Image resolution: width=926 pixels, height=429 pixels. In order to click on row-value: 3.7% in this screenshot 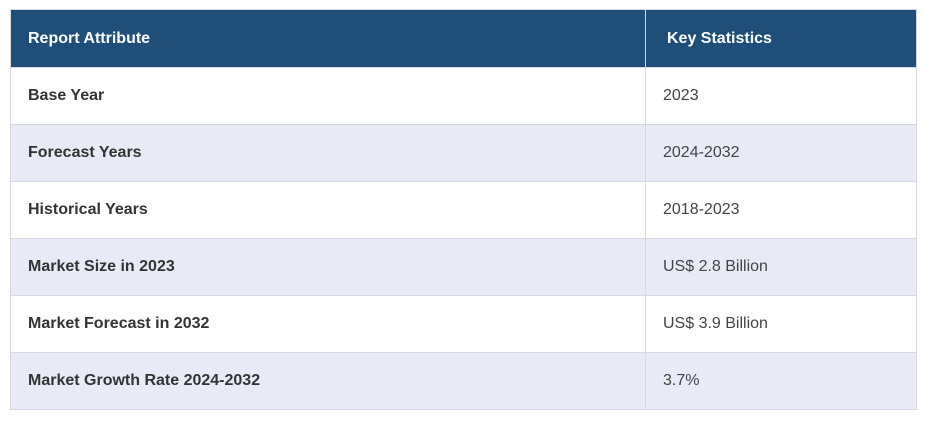, I will do `click(681, 380)`.